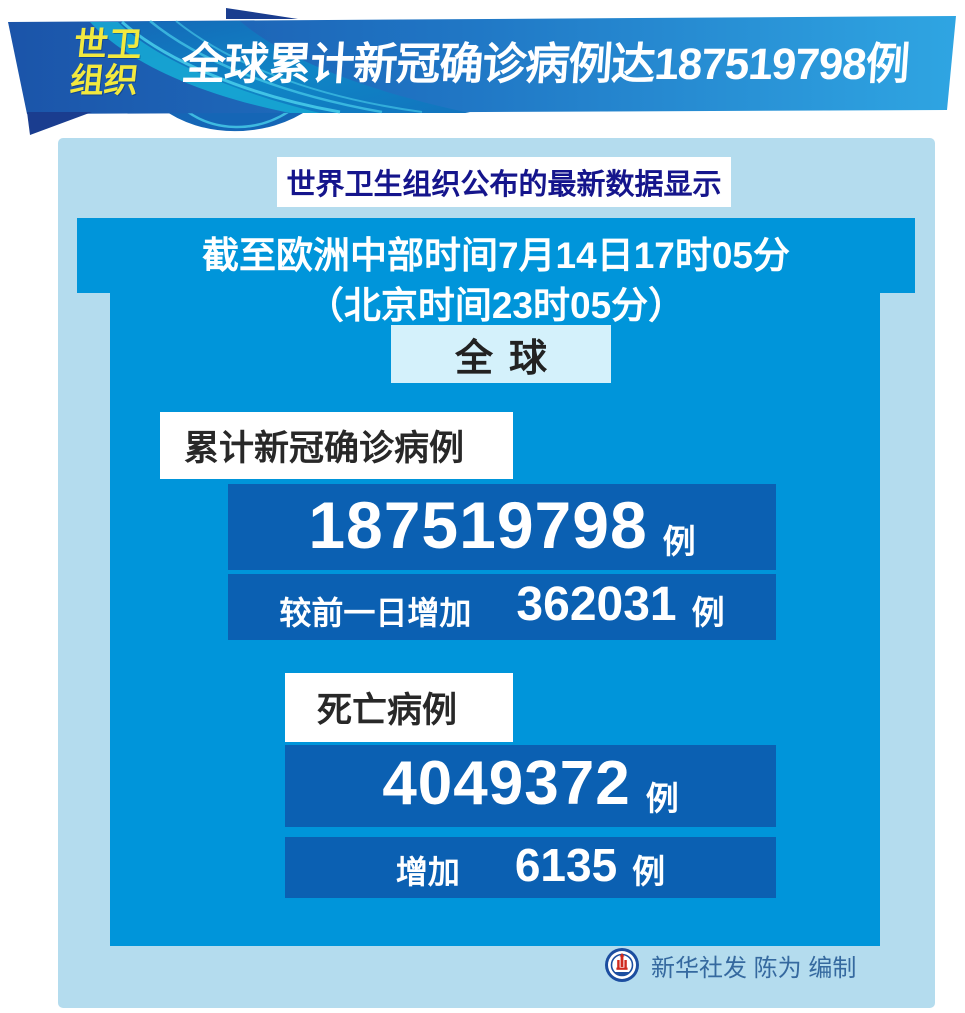  Describe the element at coordinates (622, 965) in the screenshot. I see `xinhua-logo-icon` at that location.